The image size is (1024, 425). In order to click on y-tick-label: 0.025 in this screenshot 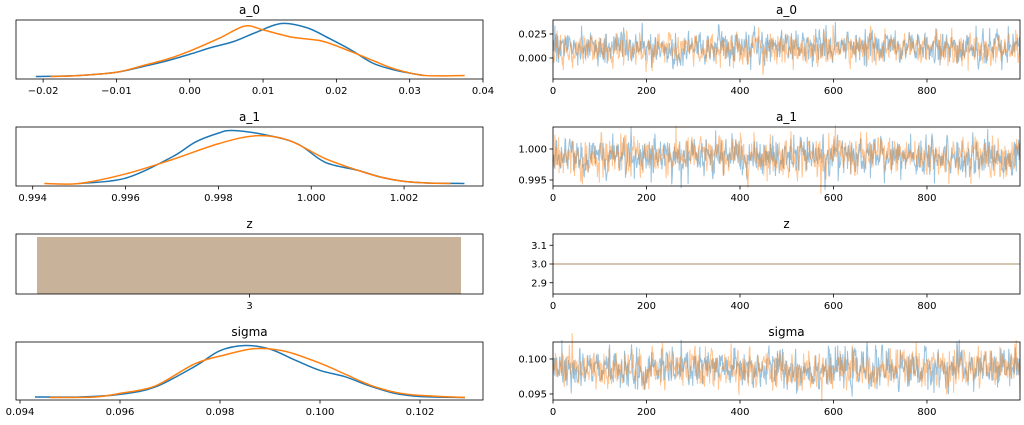, I will do `click(532, 35)`.